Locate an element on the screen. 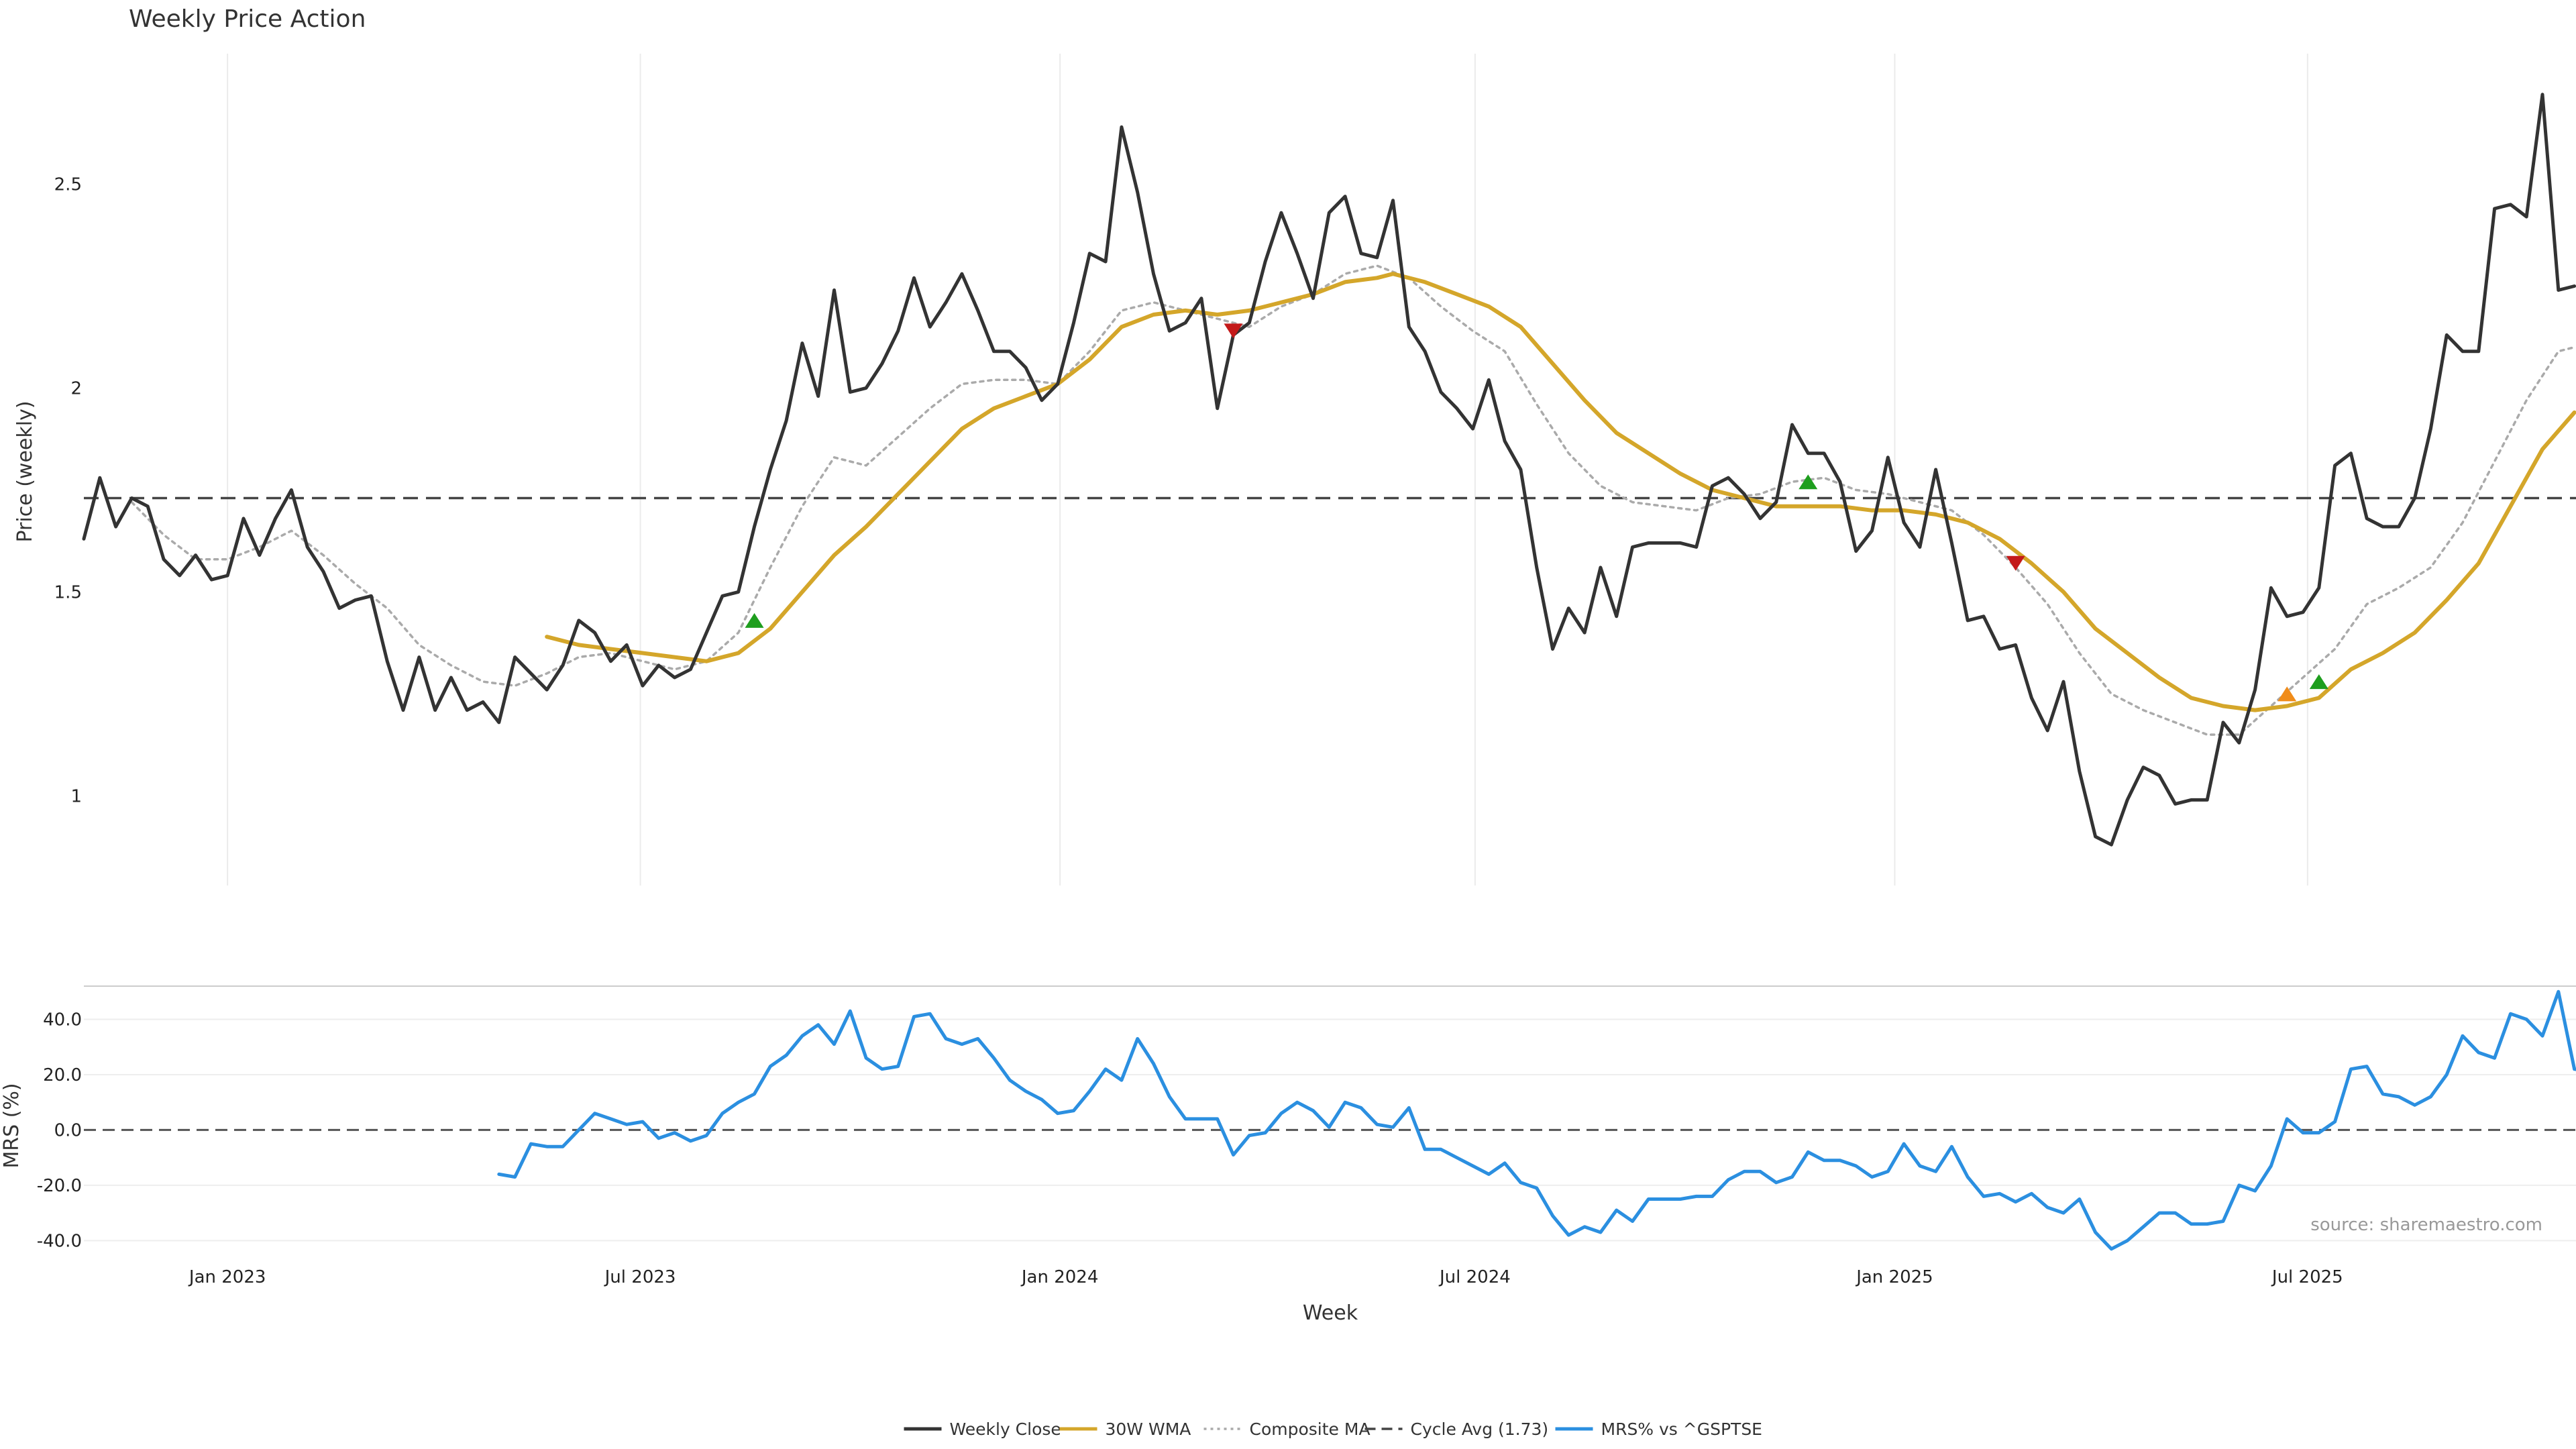 The width and height of the screenshot is (2576, 1449). x-tick-label: Jul 2024 is located at coordinates (1474, 1277).